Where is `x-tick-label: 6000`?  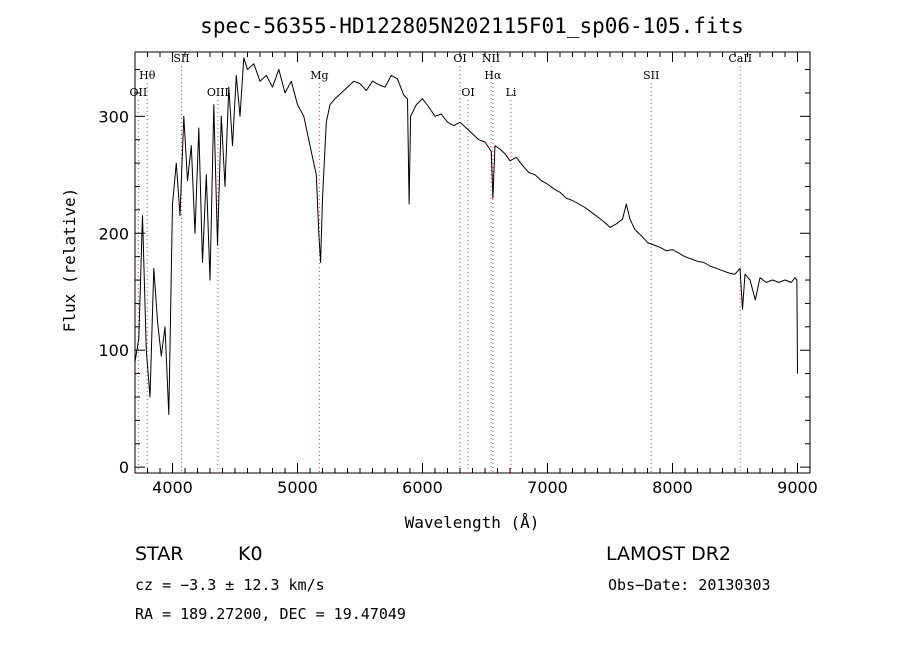
x-tick-label: 6000 is located at coordinates (422, 487).